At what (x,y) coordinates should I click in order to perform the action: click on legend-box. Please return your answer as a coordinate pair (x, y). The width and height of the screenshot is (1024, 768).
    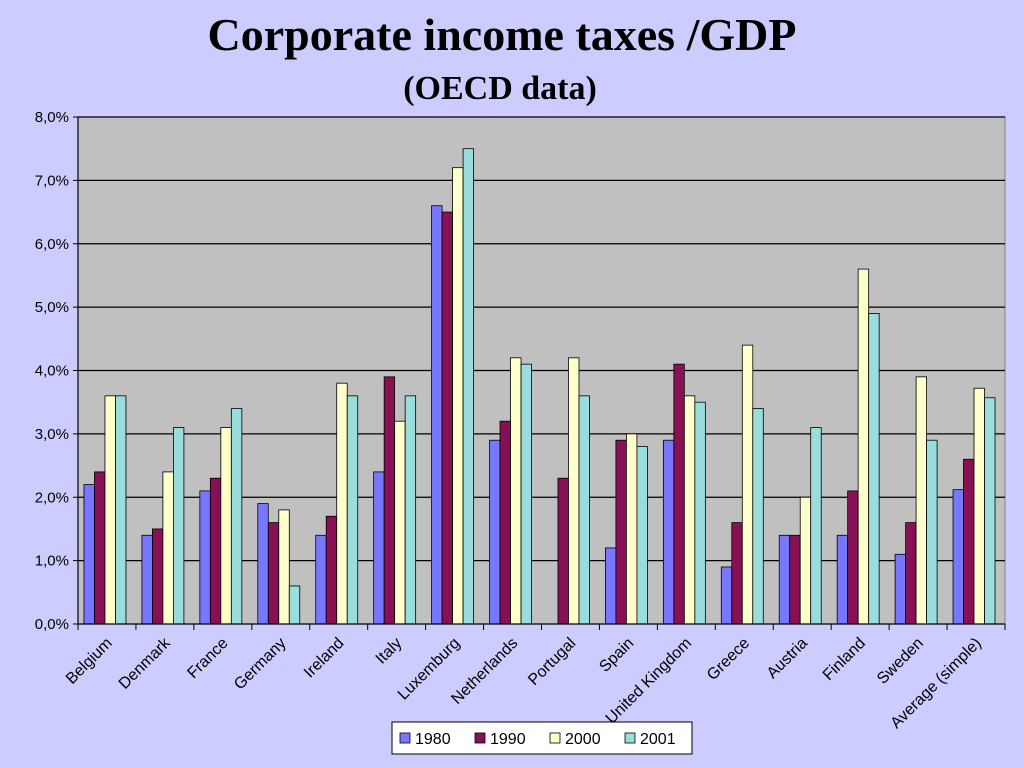
    Looking at the image, I should click on (542, 738).